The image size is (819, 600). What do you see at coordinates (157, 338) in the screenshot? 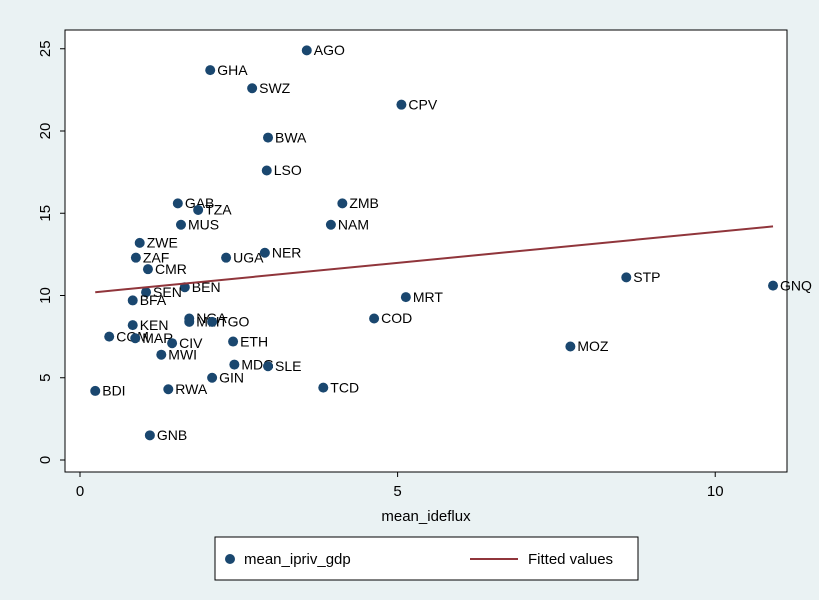
I see `point-label: MAR` at bounding box center [157, 338].